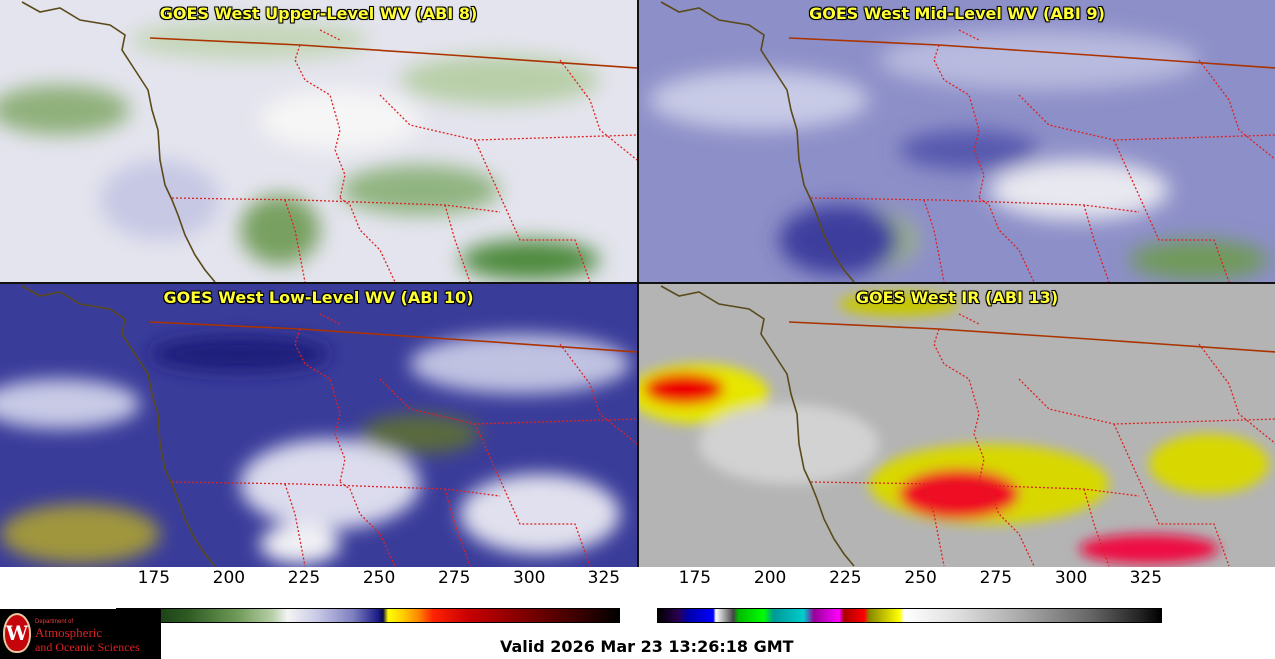 This screenshot has height=659, width=1275. Describe the element at coordinates (318, 297) in the screenshot. I see `panel-title: GOES West Low-Level WV (ABI 10)` at that location.